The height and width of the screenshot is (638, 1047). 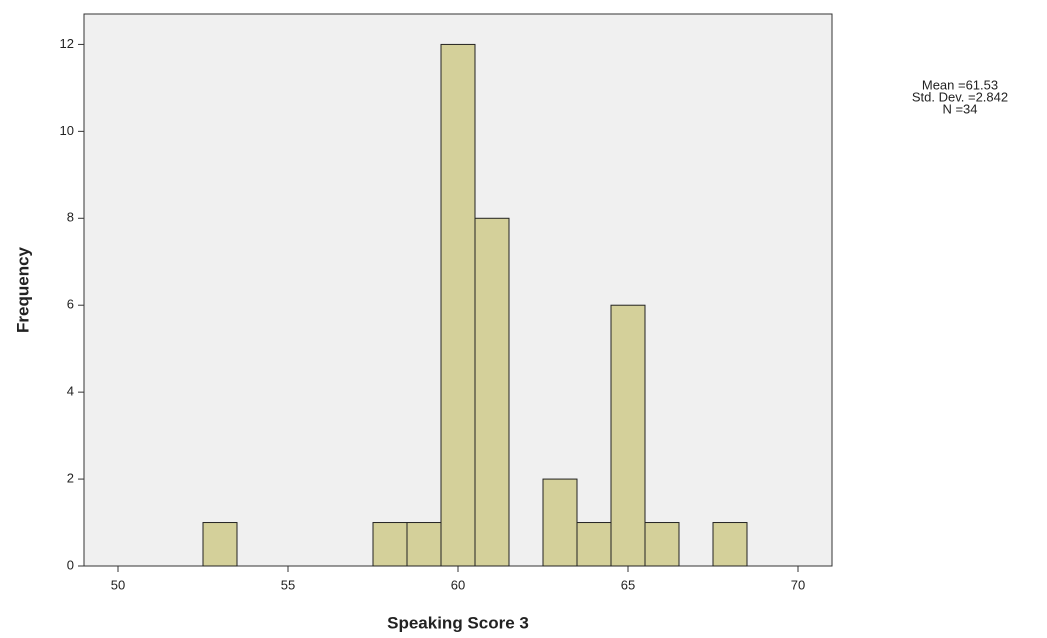 I want to click on annotation: N =34, so click(x=959, y=108).